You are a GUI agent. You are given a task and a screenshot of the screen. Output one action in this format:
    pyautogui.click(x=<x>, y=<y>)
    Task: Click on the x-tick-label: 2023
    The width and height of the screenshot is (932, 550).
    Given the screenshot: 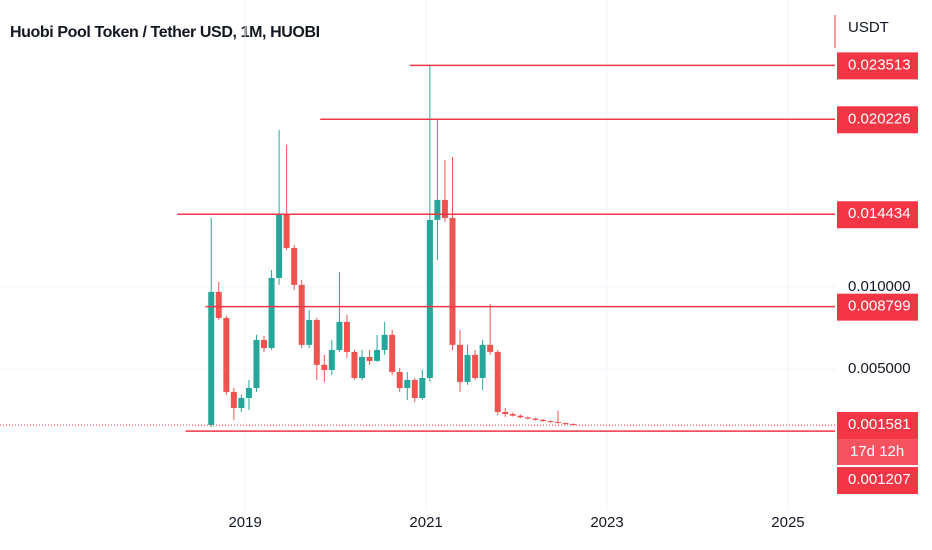 What is the action you would take?
    pyautogui.click(x=606, y=522)
    